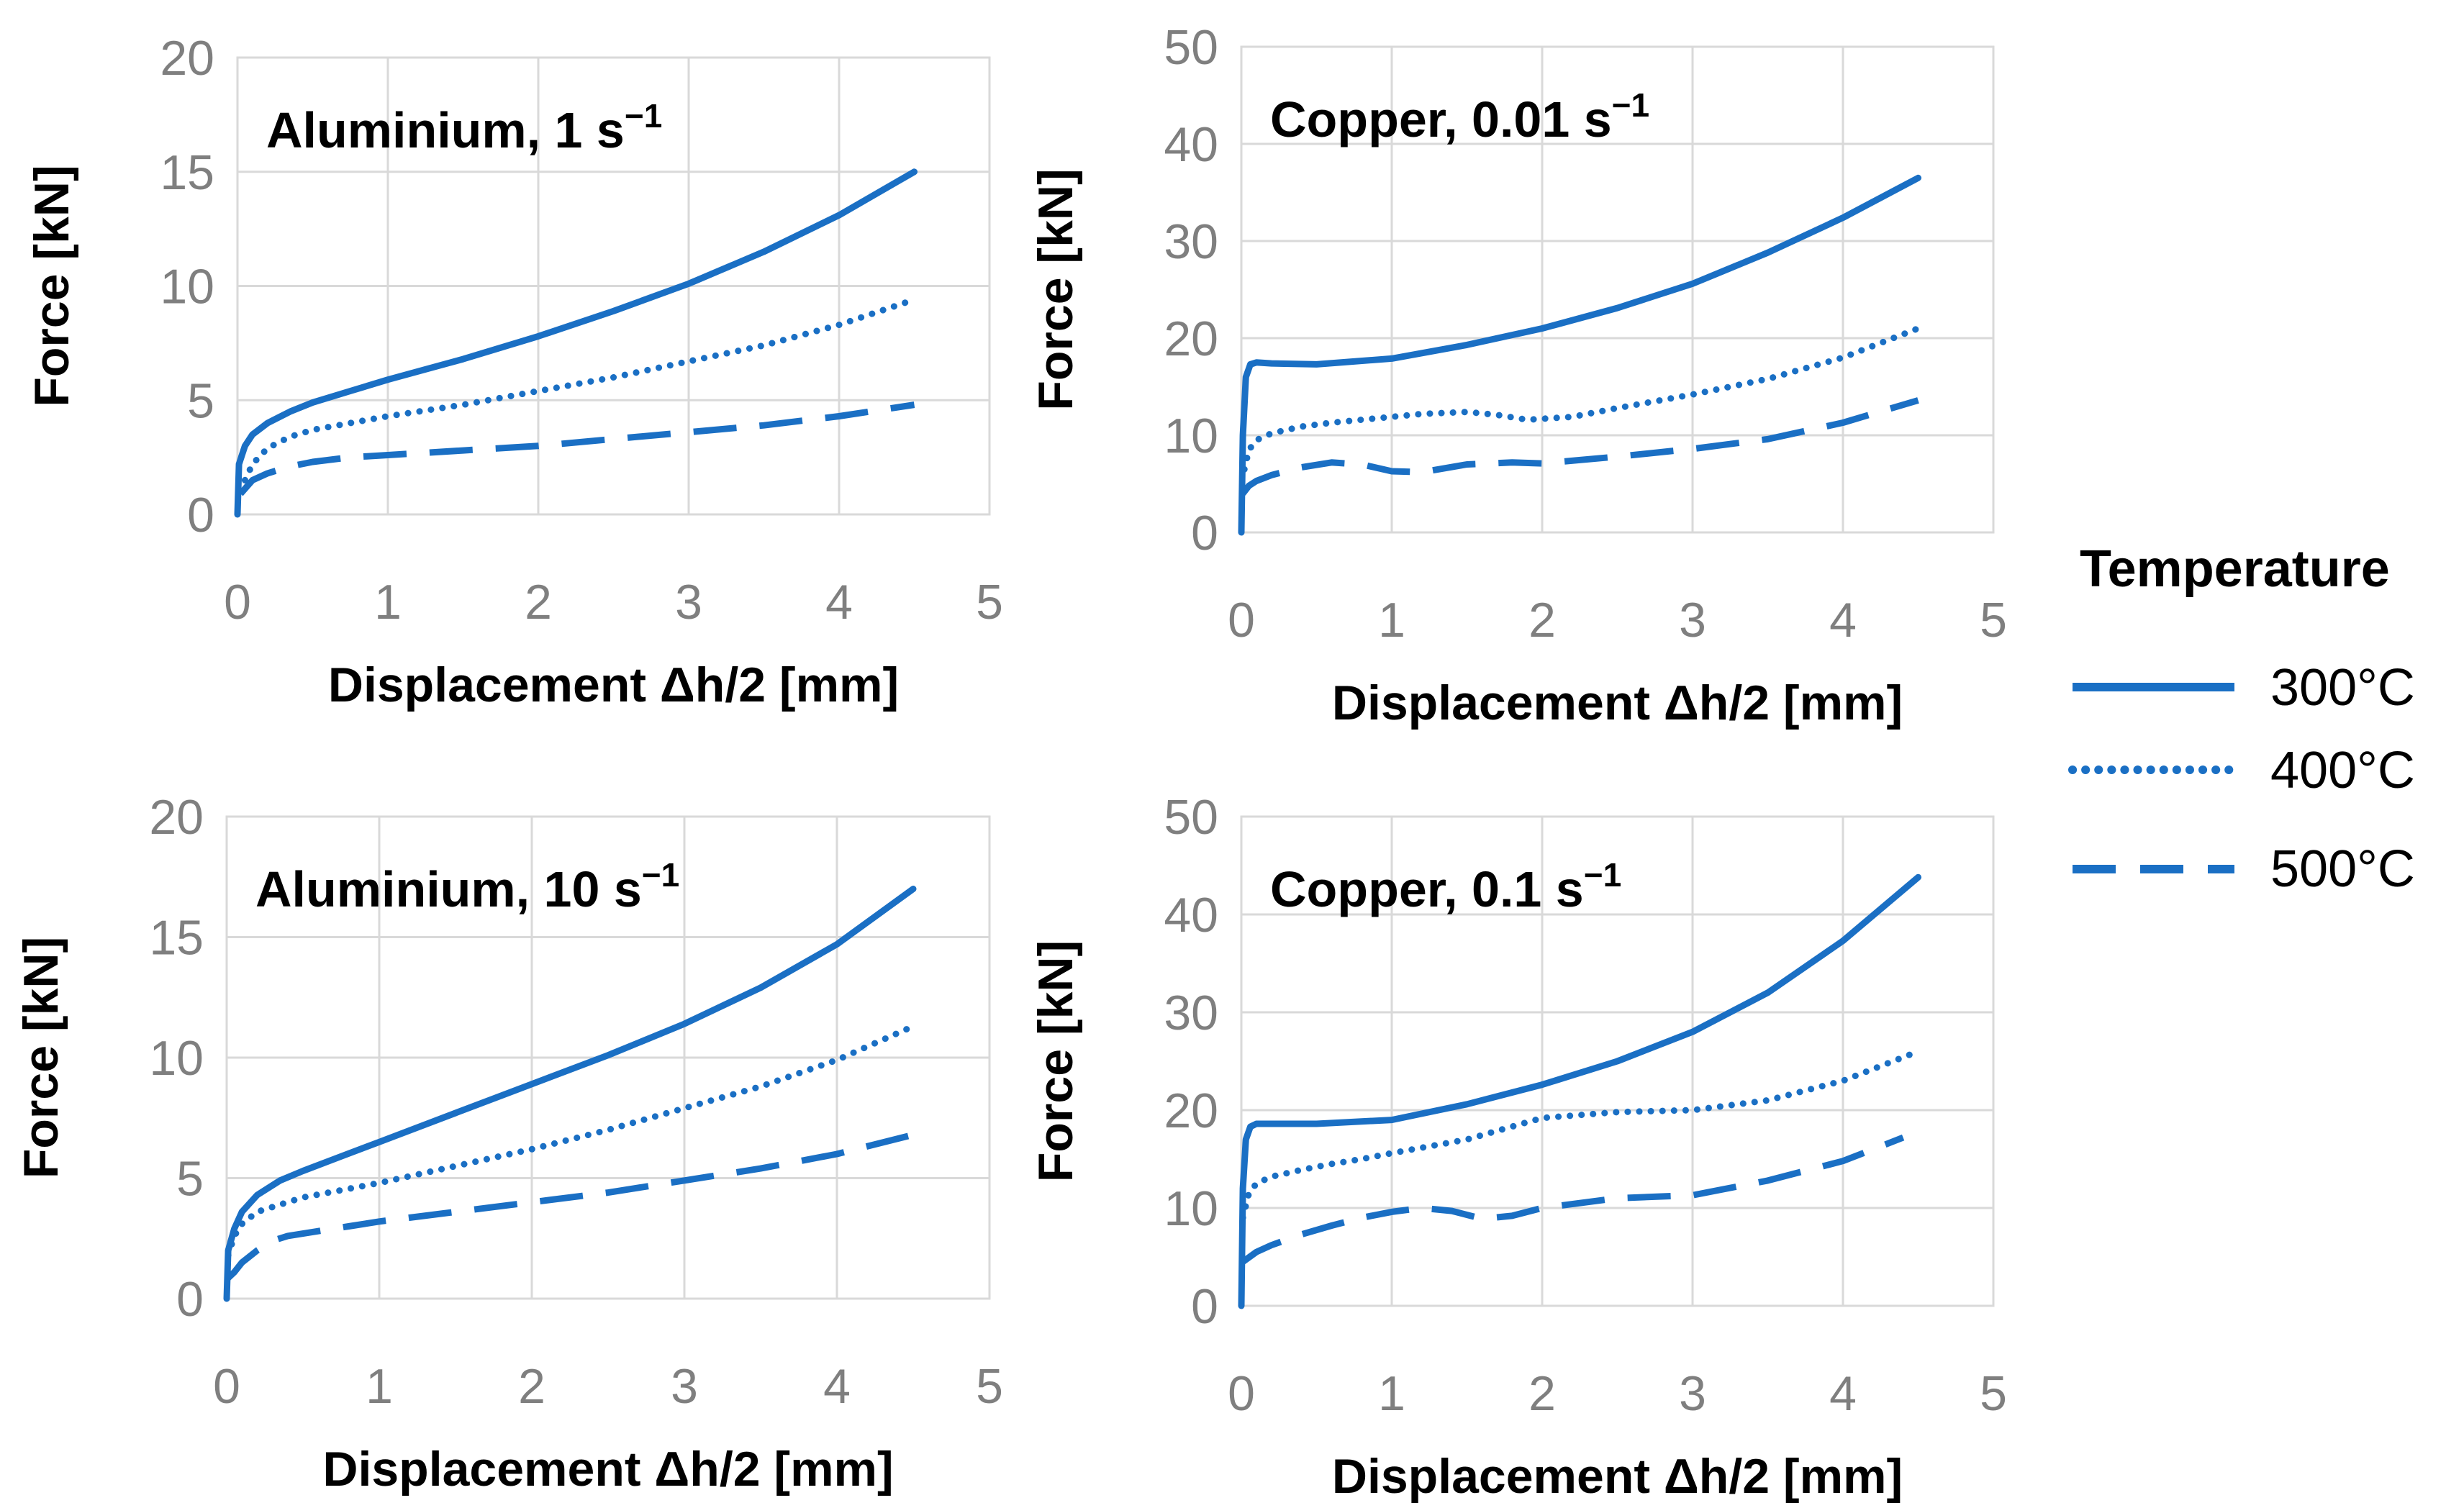 This screenshot has width=2464, height=1508. Describe the element at coordinates (2235, 569) in the screenshot. I see `legend-title: Temperature` at that location.